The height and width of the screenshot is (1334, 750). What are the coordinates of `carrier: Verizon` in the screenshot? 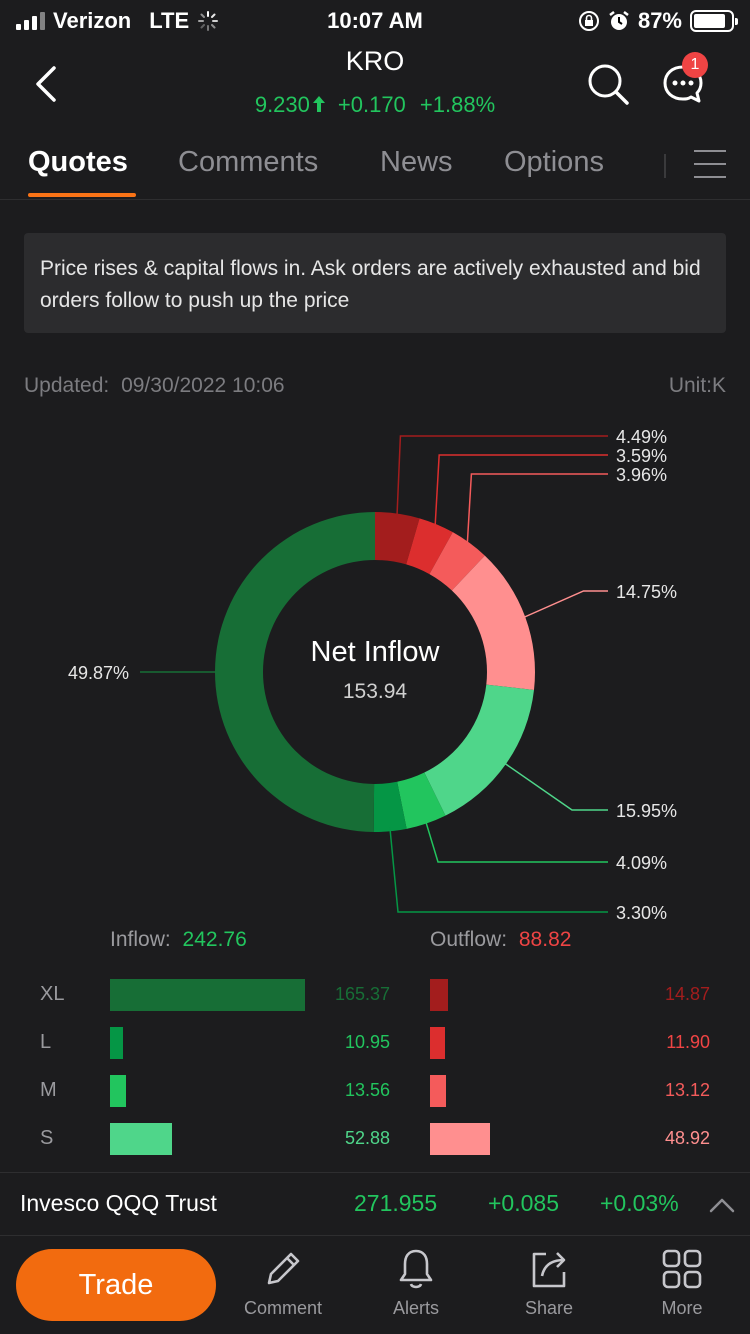 It's located at (92, 20).